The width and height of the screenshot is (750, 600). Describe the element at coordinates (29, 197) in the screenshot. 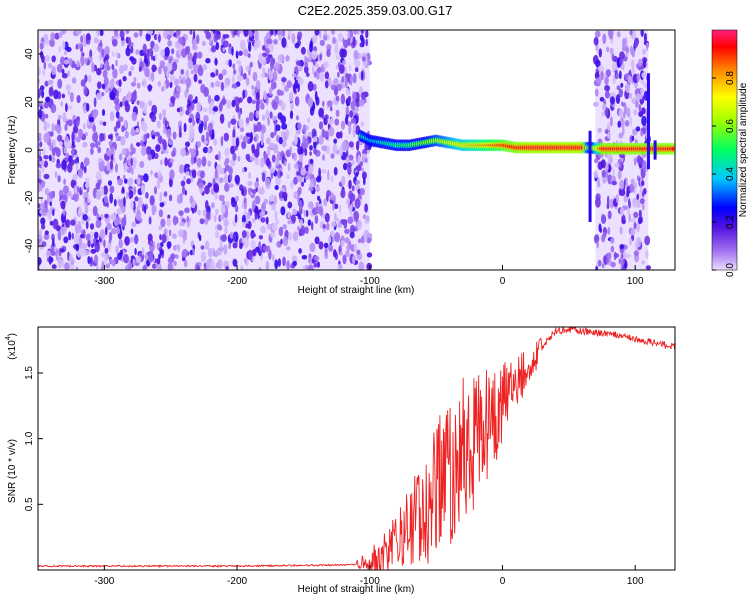

I see `y-tick-label: -20` at that location.